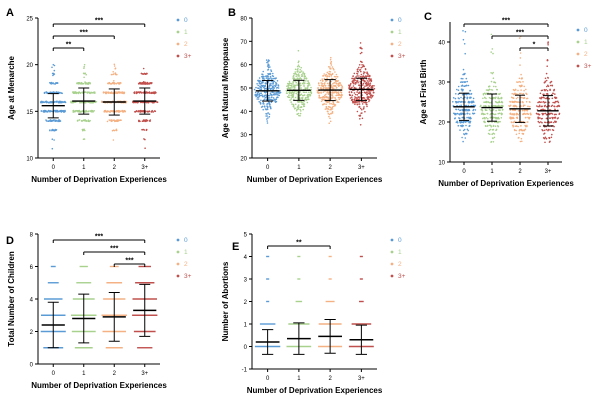  I want to click on legend-label: 1, so click(400, 252).